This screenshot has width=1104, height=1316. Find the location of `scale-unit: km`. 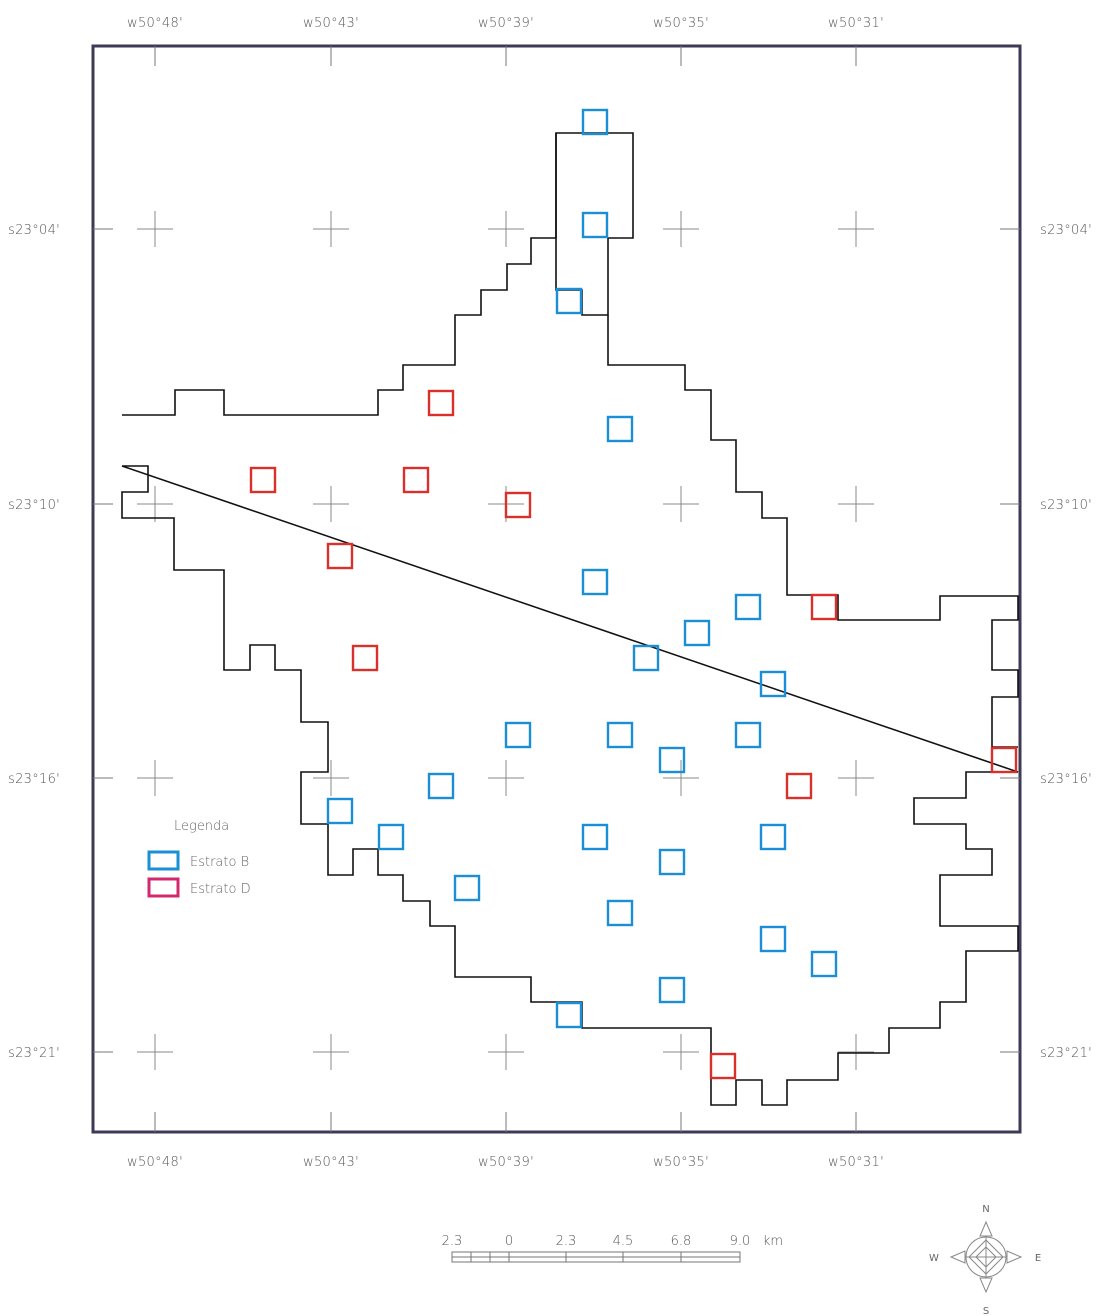

scale-unit: km is located at coordinates (773, 1241).